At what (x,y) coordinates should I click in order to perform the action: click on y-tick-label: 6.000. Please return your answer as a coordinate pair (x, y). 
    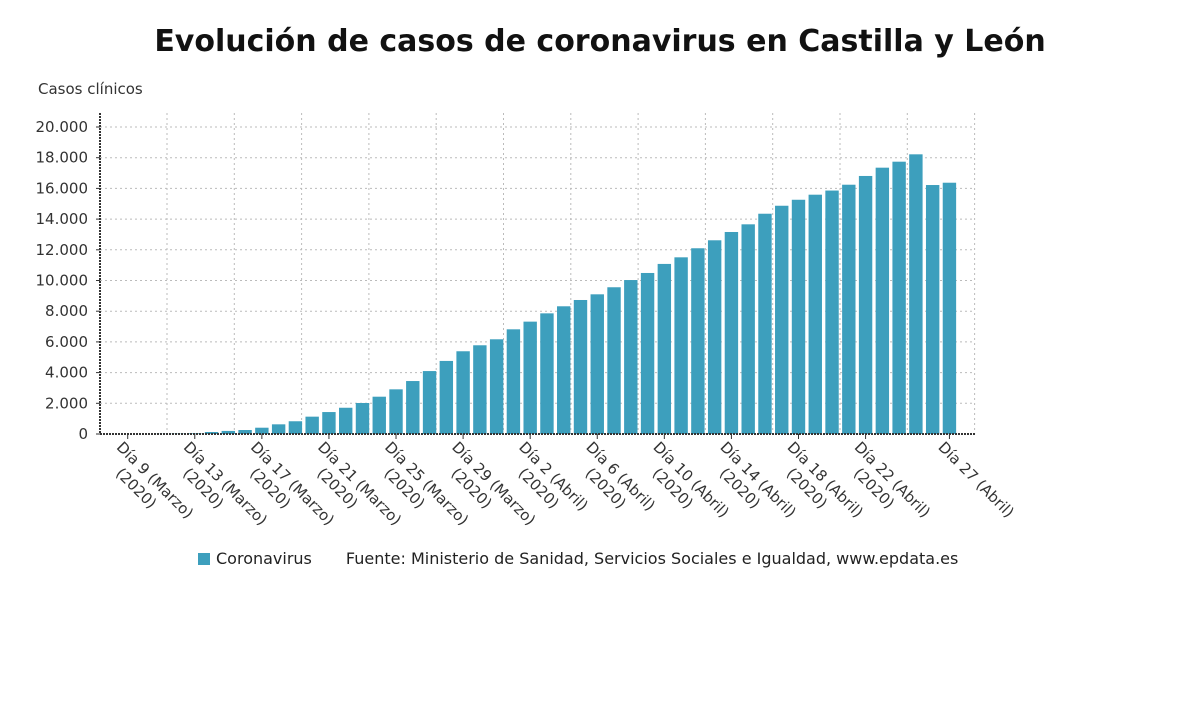
    Looking at the image, I should click on (66, 342).